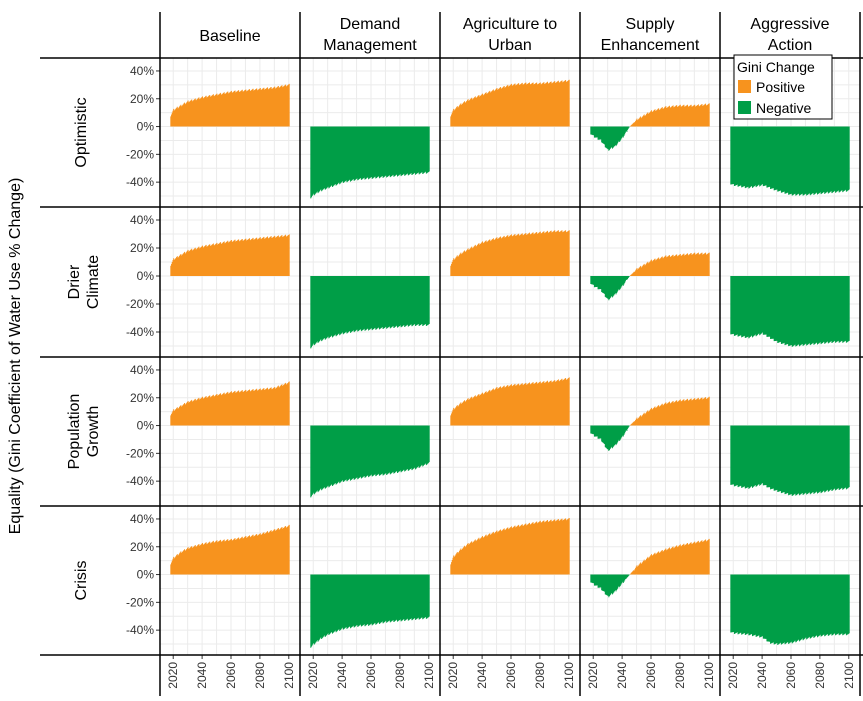 The width and height of the screenshot is (863, 701). What do you see at coordinates (789, 24) in the screenshot?
I see `column-header-line: Aggressive` at bounding box center [789, 24].